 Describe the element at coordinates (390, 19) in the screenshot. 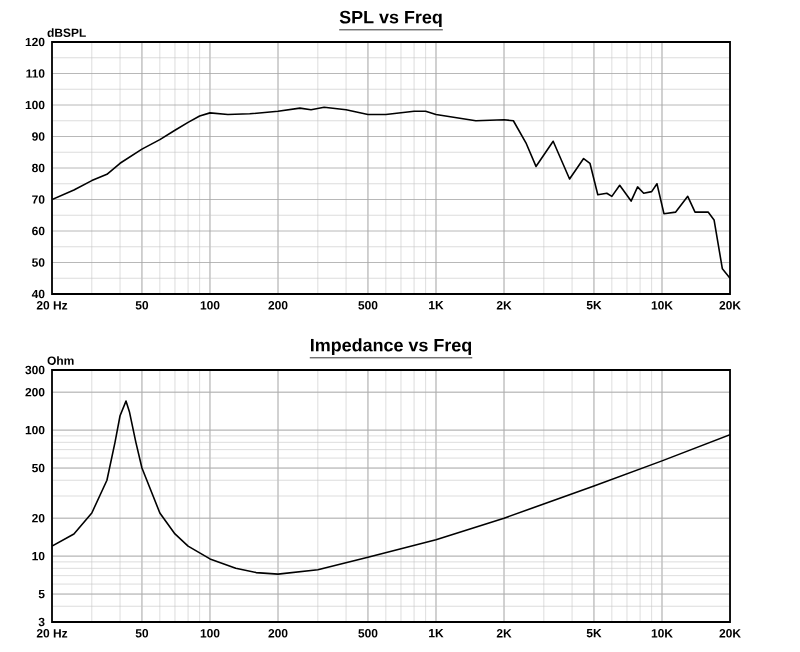

I see `chart-title: SPL vs Freq` at that location.